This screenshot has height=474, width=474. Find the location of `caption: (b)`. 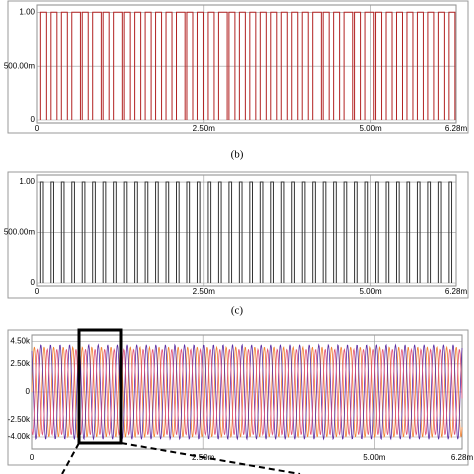

caption: (b) is located at coordinates (237, 155).